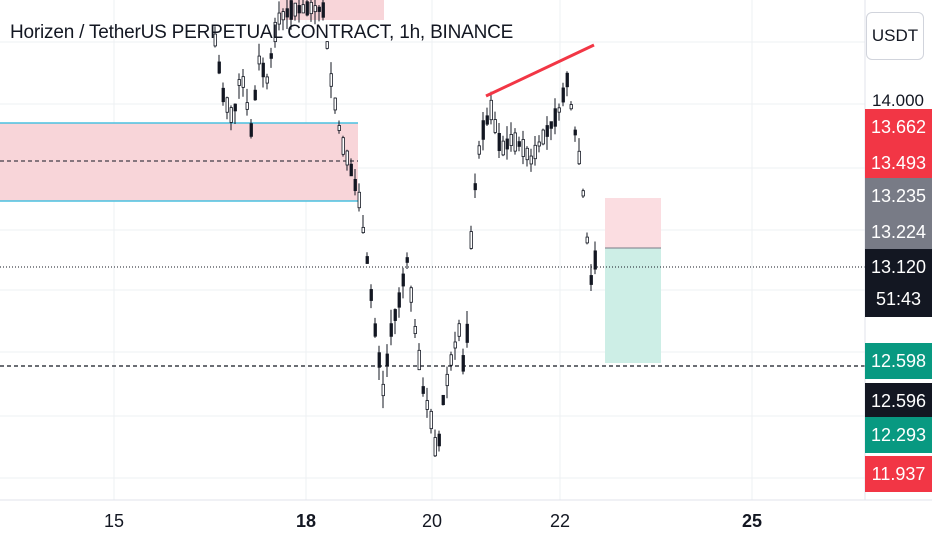 The height and width of the screenshot is (550, 932). What do you see at coordinates (306, 521) in the screenshot?
I see `time-label-18: 18` at bounding box center [306, 521].